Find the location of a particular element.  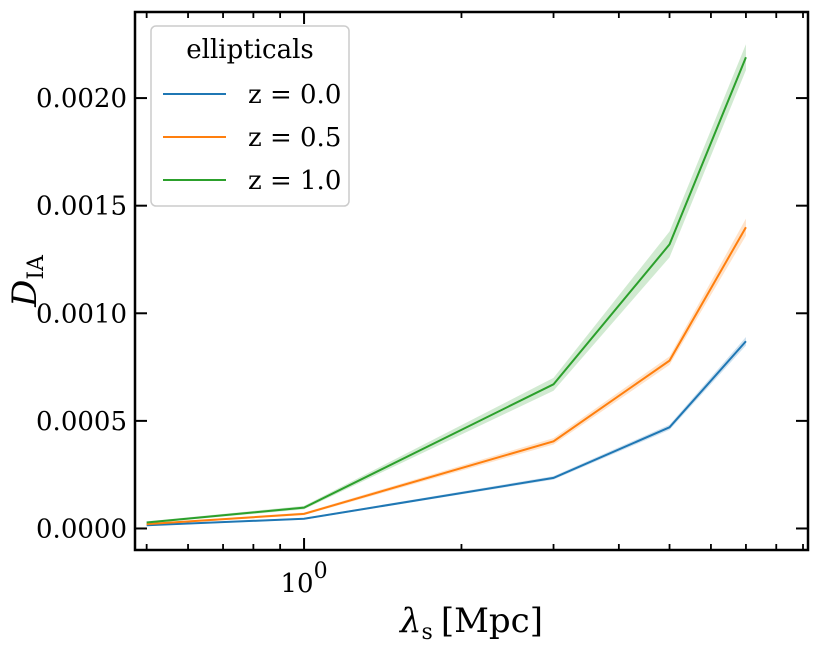

legend: ellipticals z = 0.0 z = 0.5 z = 1.0 is located at coordinates (250, 116).